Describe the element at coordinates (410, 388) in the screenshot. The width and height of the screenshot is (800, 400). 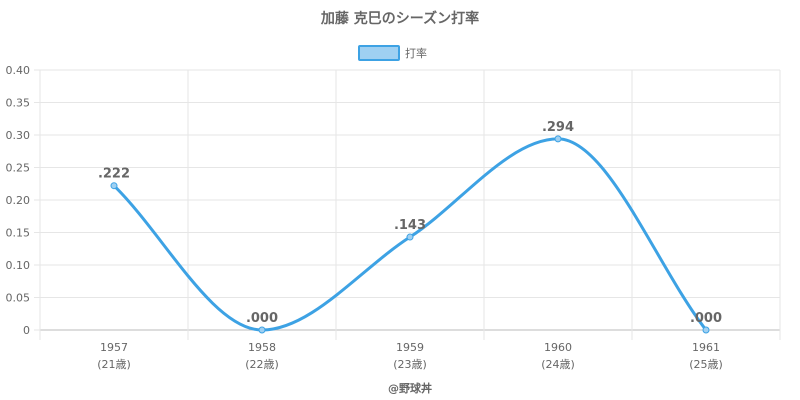
I see `footer-credit: @野球丼` at that location.